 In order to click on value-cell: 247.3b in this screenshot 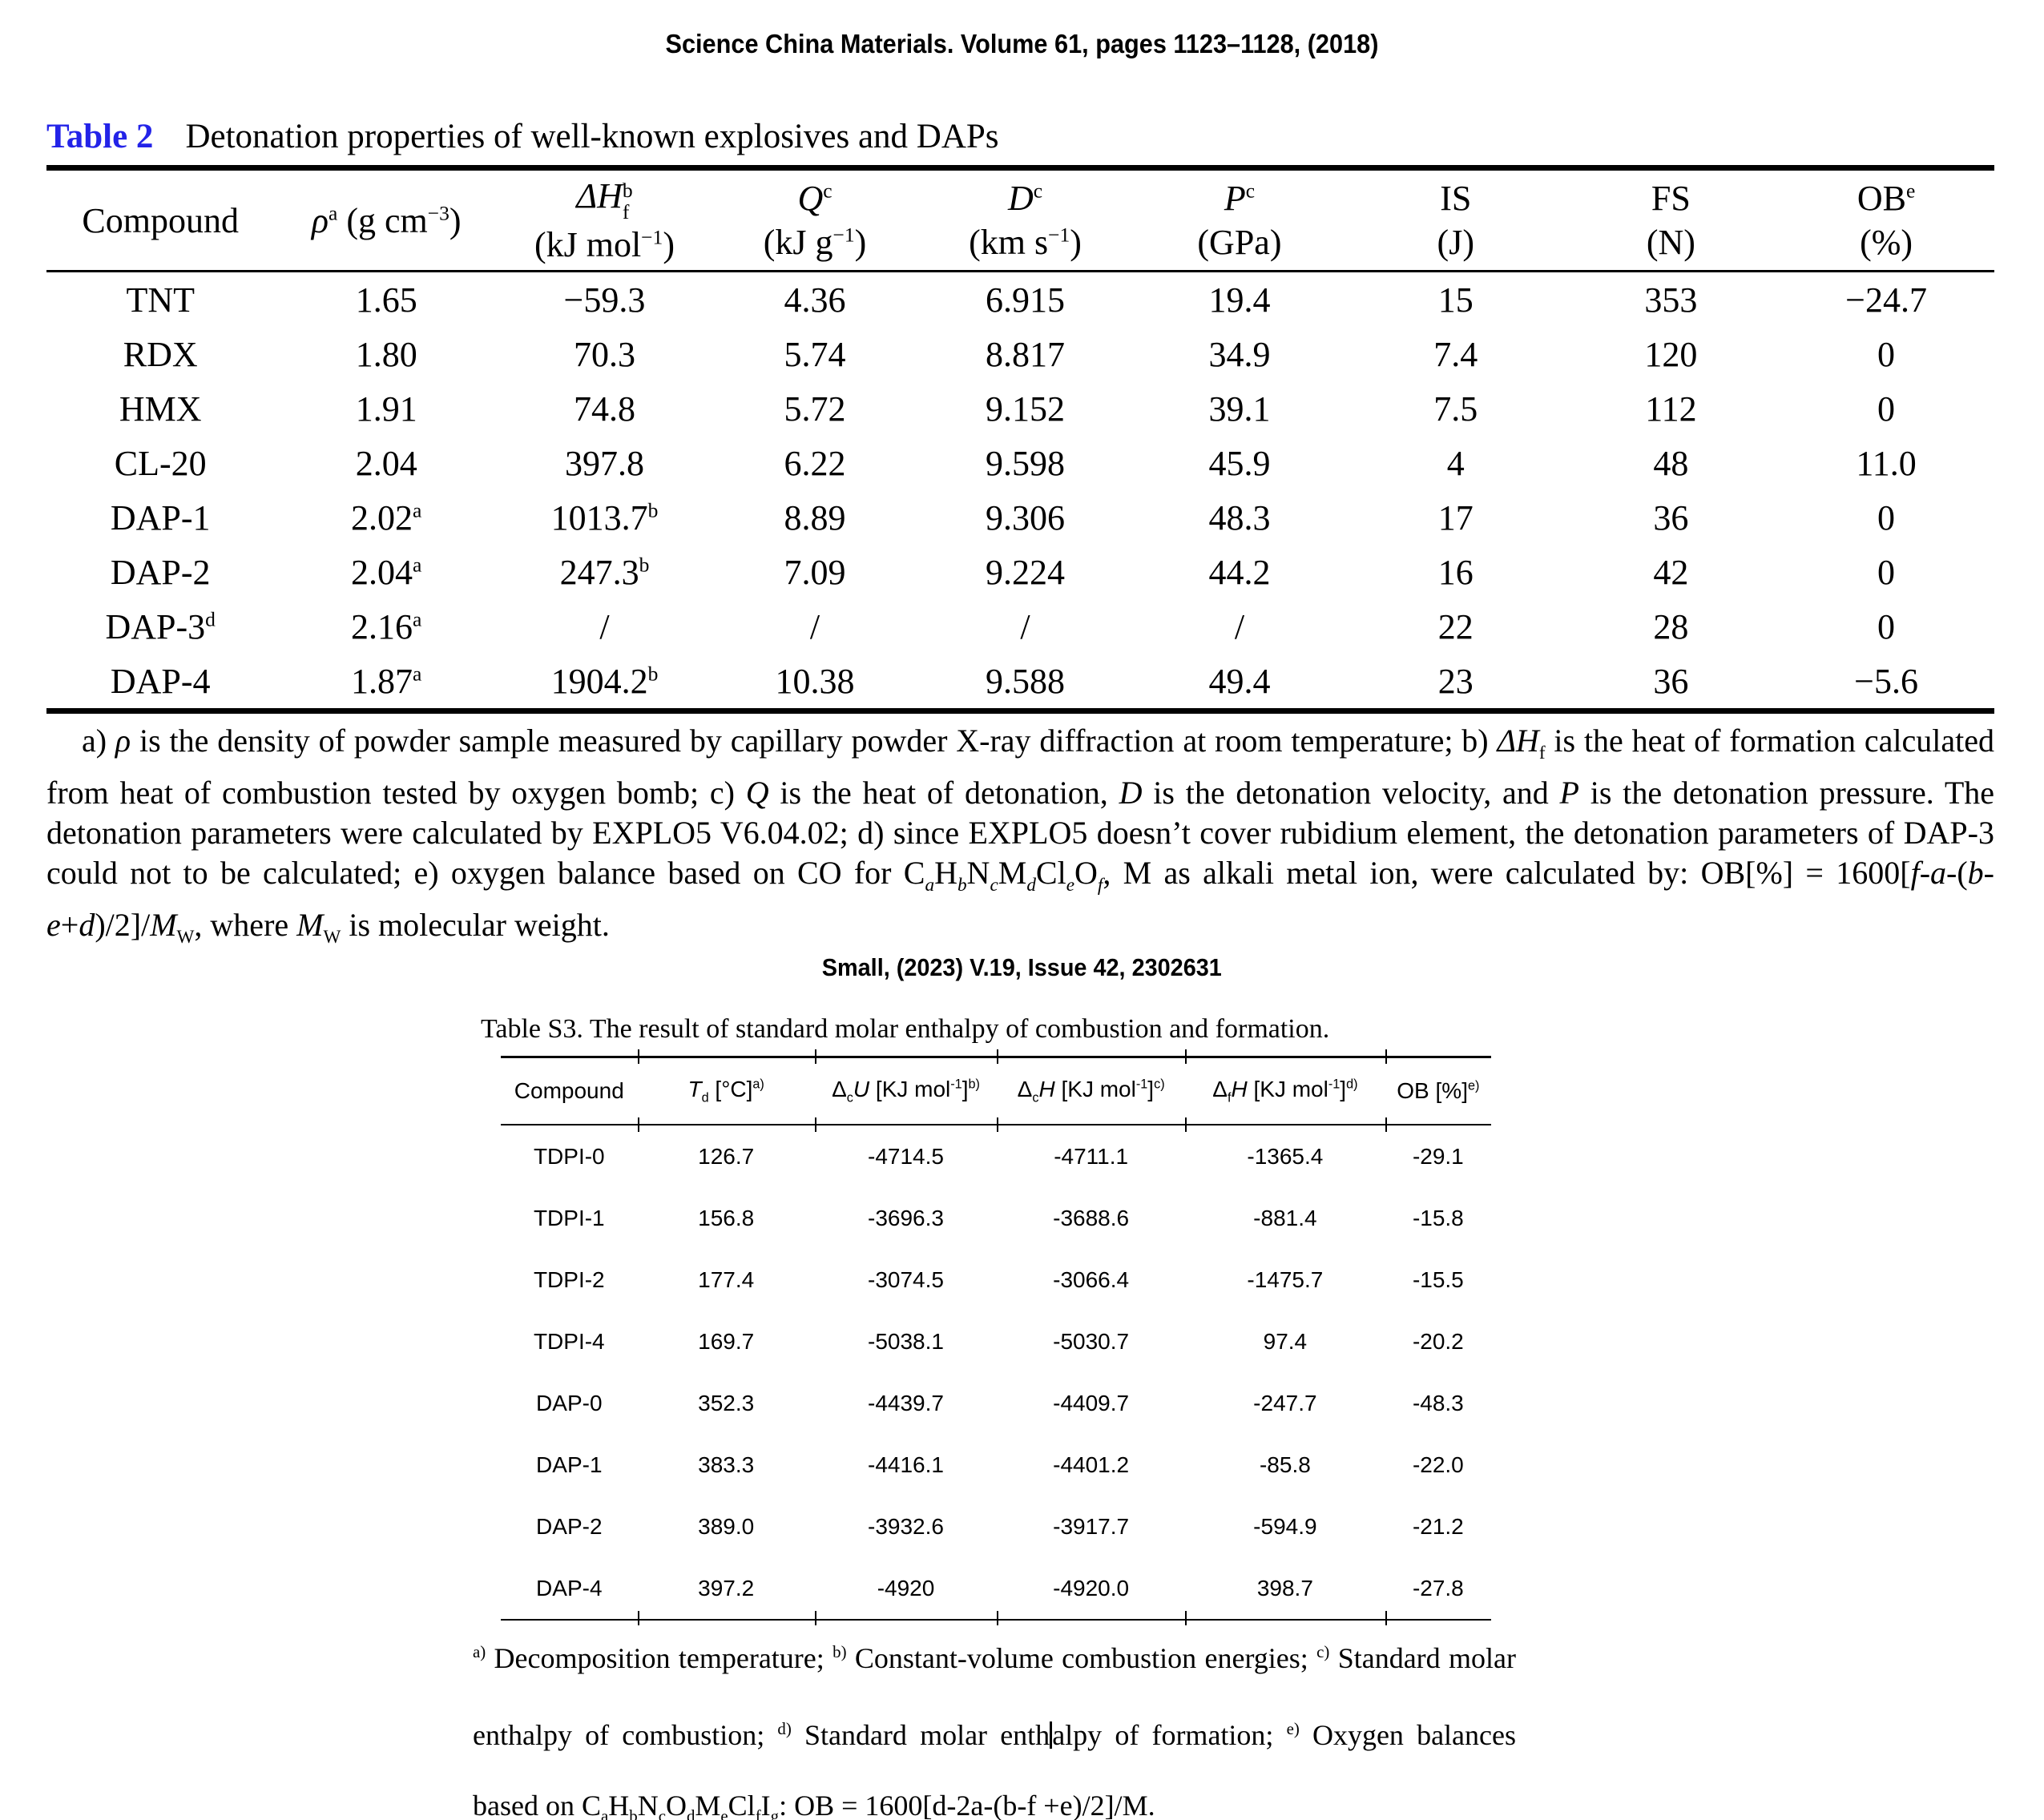, I will do `click(604, 572)`.